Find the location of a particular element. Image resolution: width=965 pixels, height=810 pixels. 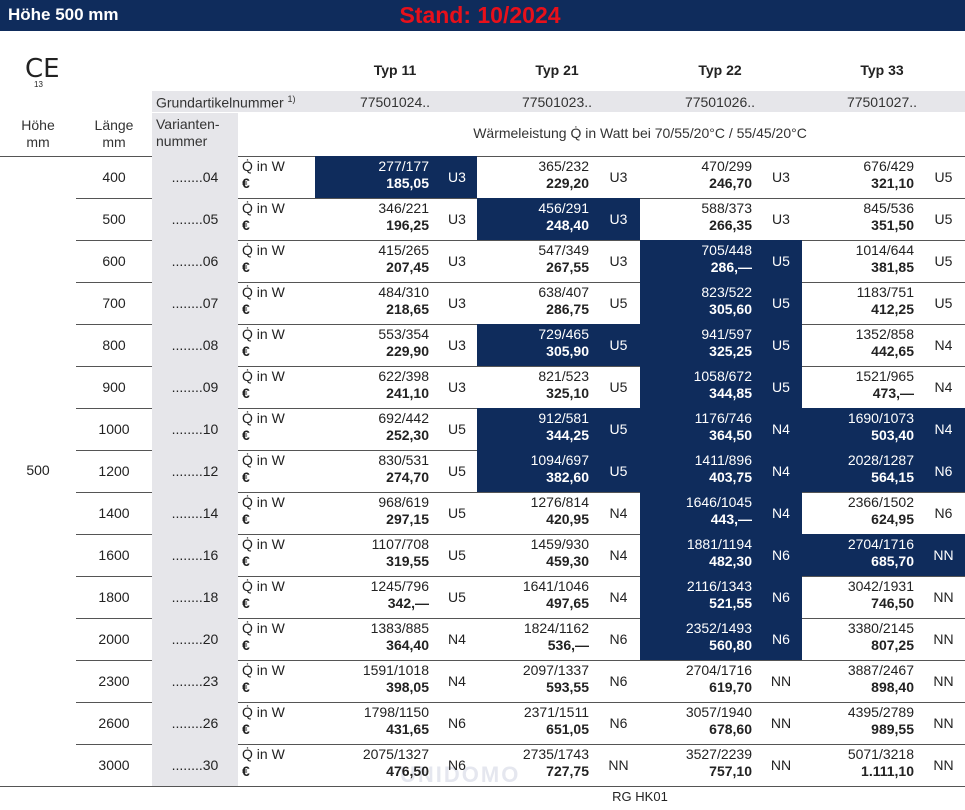

price-value: 207,45 is located at coordinates (407, 267).